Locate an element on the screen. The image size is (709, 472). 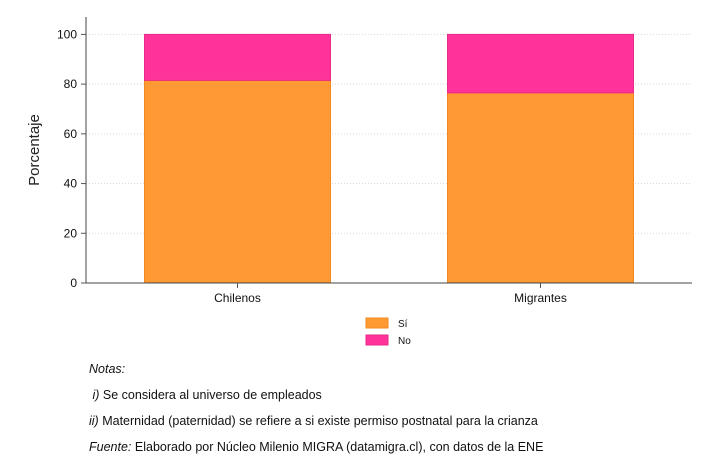
legend: Sí No is located at coordinates (388, 332).